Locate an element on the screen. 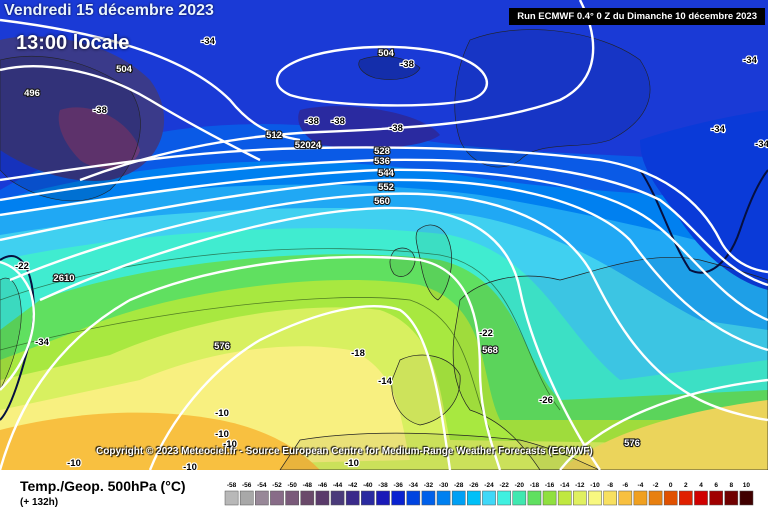 This screenshot has width=768, height=512. temp-label-20: -10 is located at coordinates (352, 463).